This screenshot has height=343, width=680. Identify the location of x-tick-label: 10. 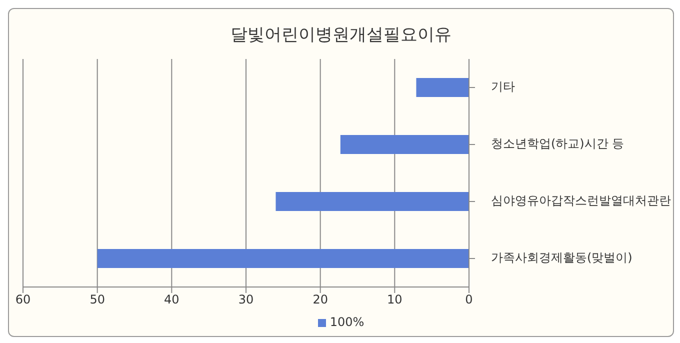
(394, 299).